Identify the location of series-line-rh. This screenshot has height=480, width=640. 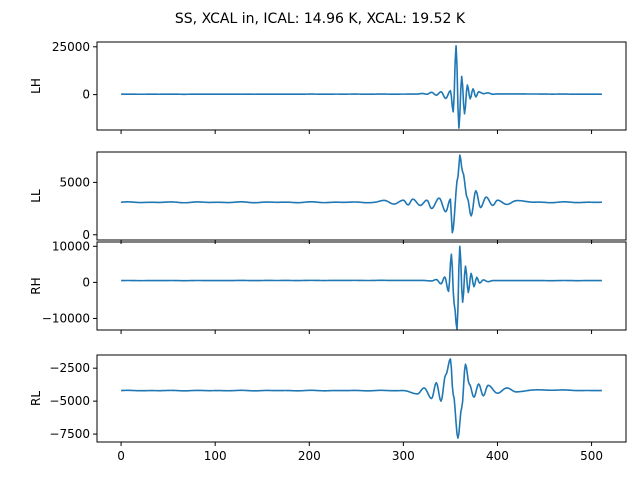
(361, 288).